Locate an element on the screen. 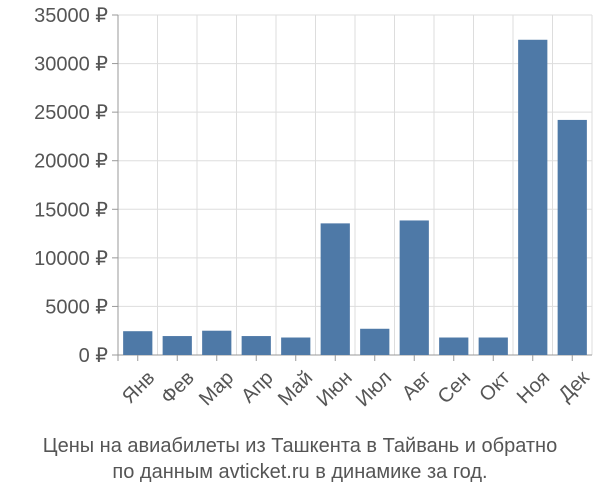 The height and width of the screenshot is (500, 600). y-tick-label: 10000 ₽ is located at coordinates (71, 259).